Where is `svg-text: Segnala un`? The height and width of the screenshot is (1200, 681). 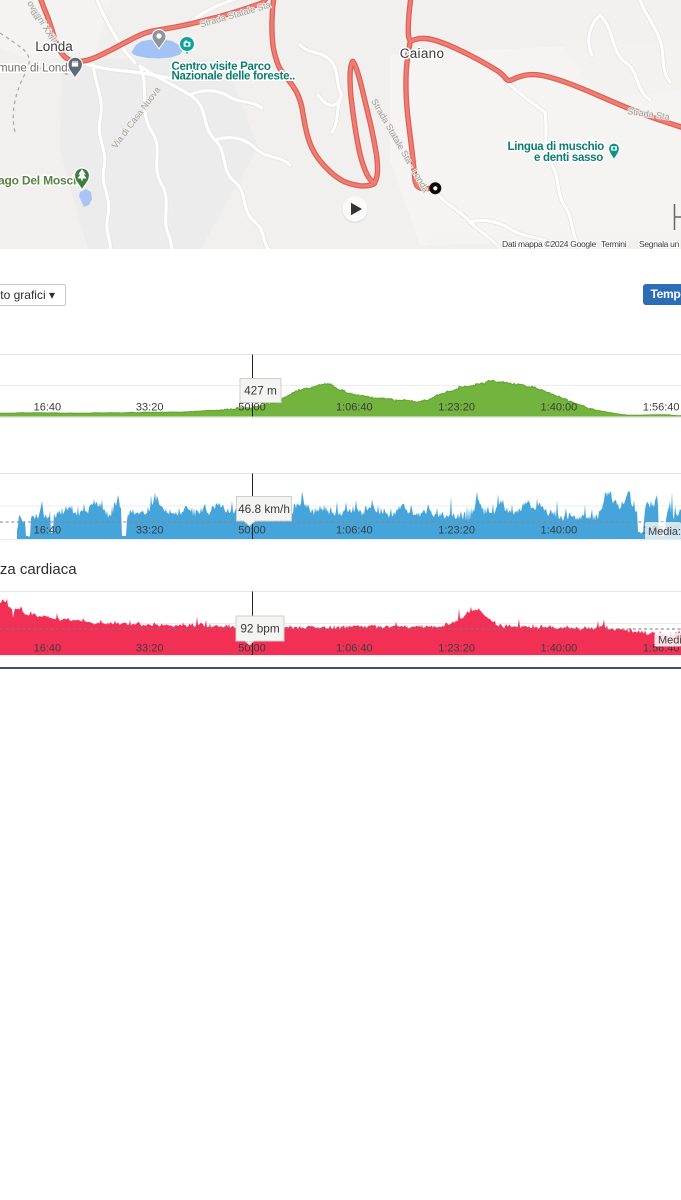 svg-text: Segnala un is located at coordinates (659, 244).